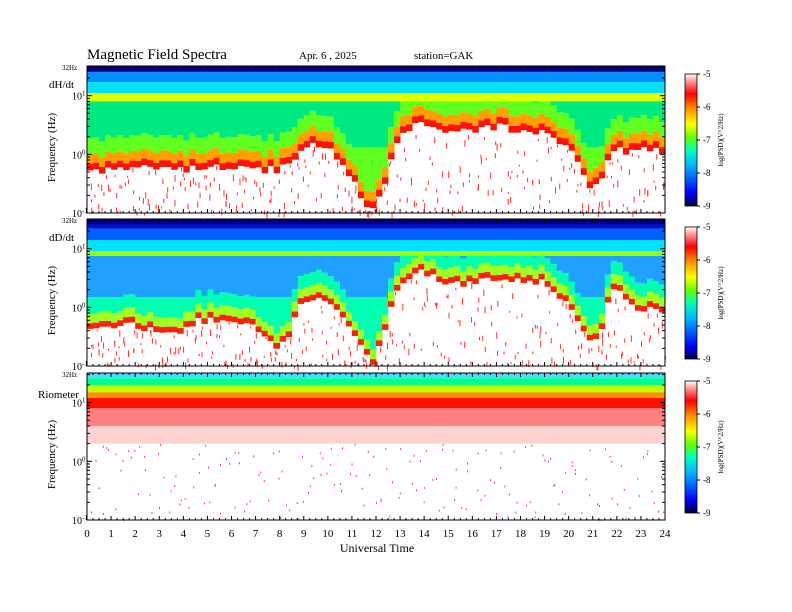 The image size is (792, 612). Describe the element at coordinates (58, 395) in the screenshot. I see `panel-label: Riometer` at that location.